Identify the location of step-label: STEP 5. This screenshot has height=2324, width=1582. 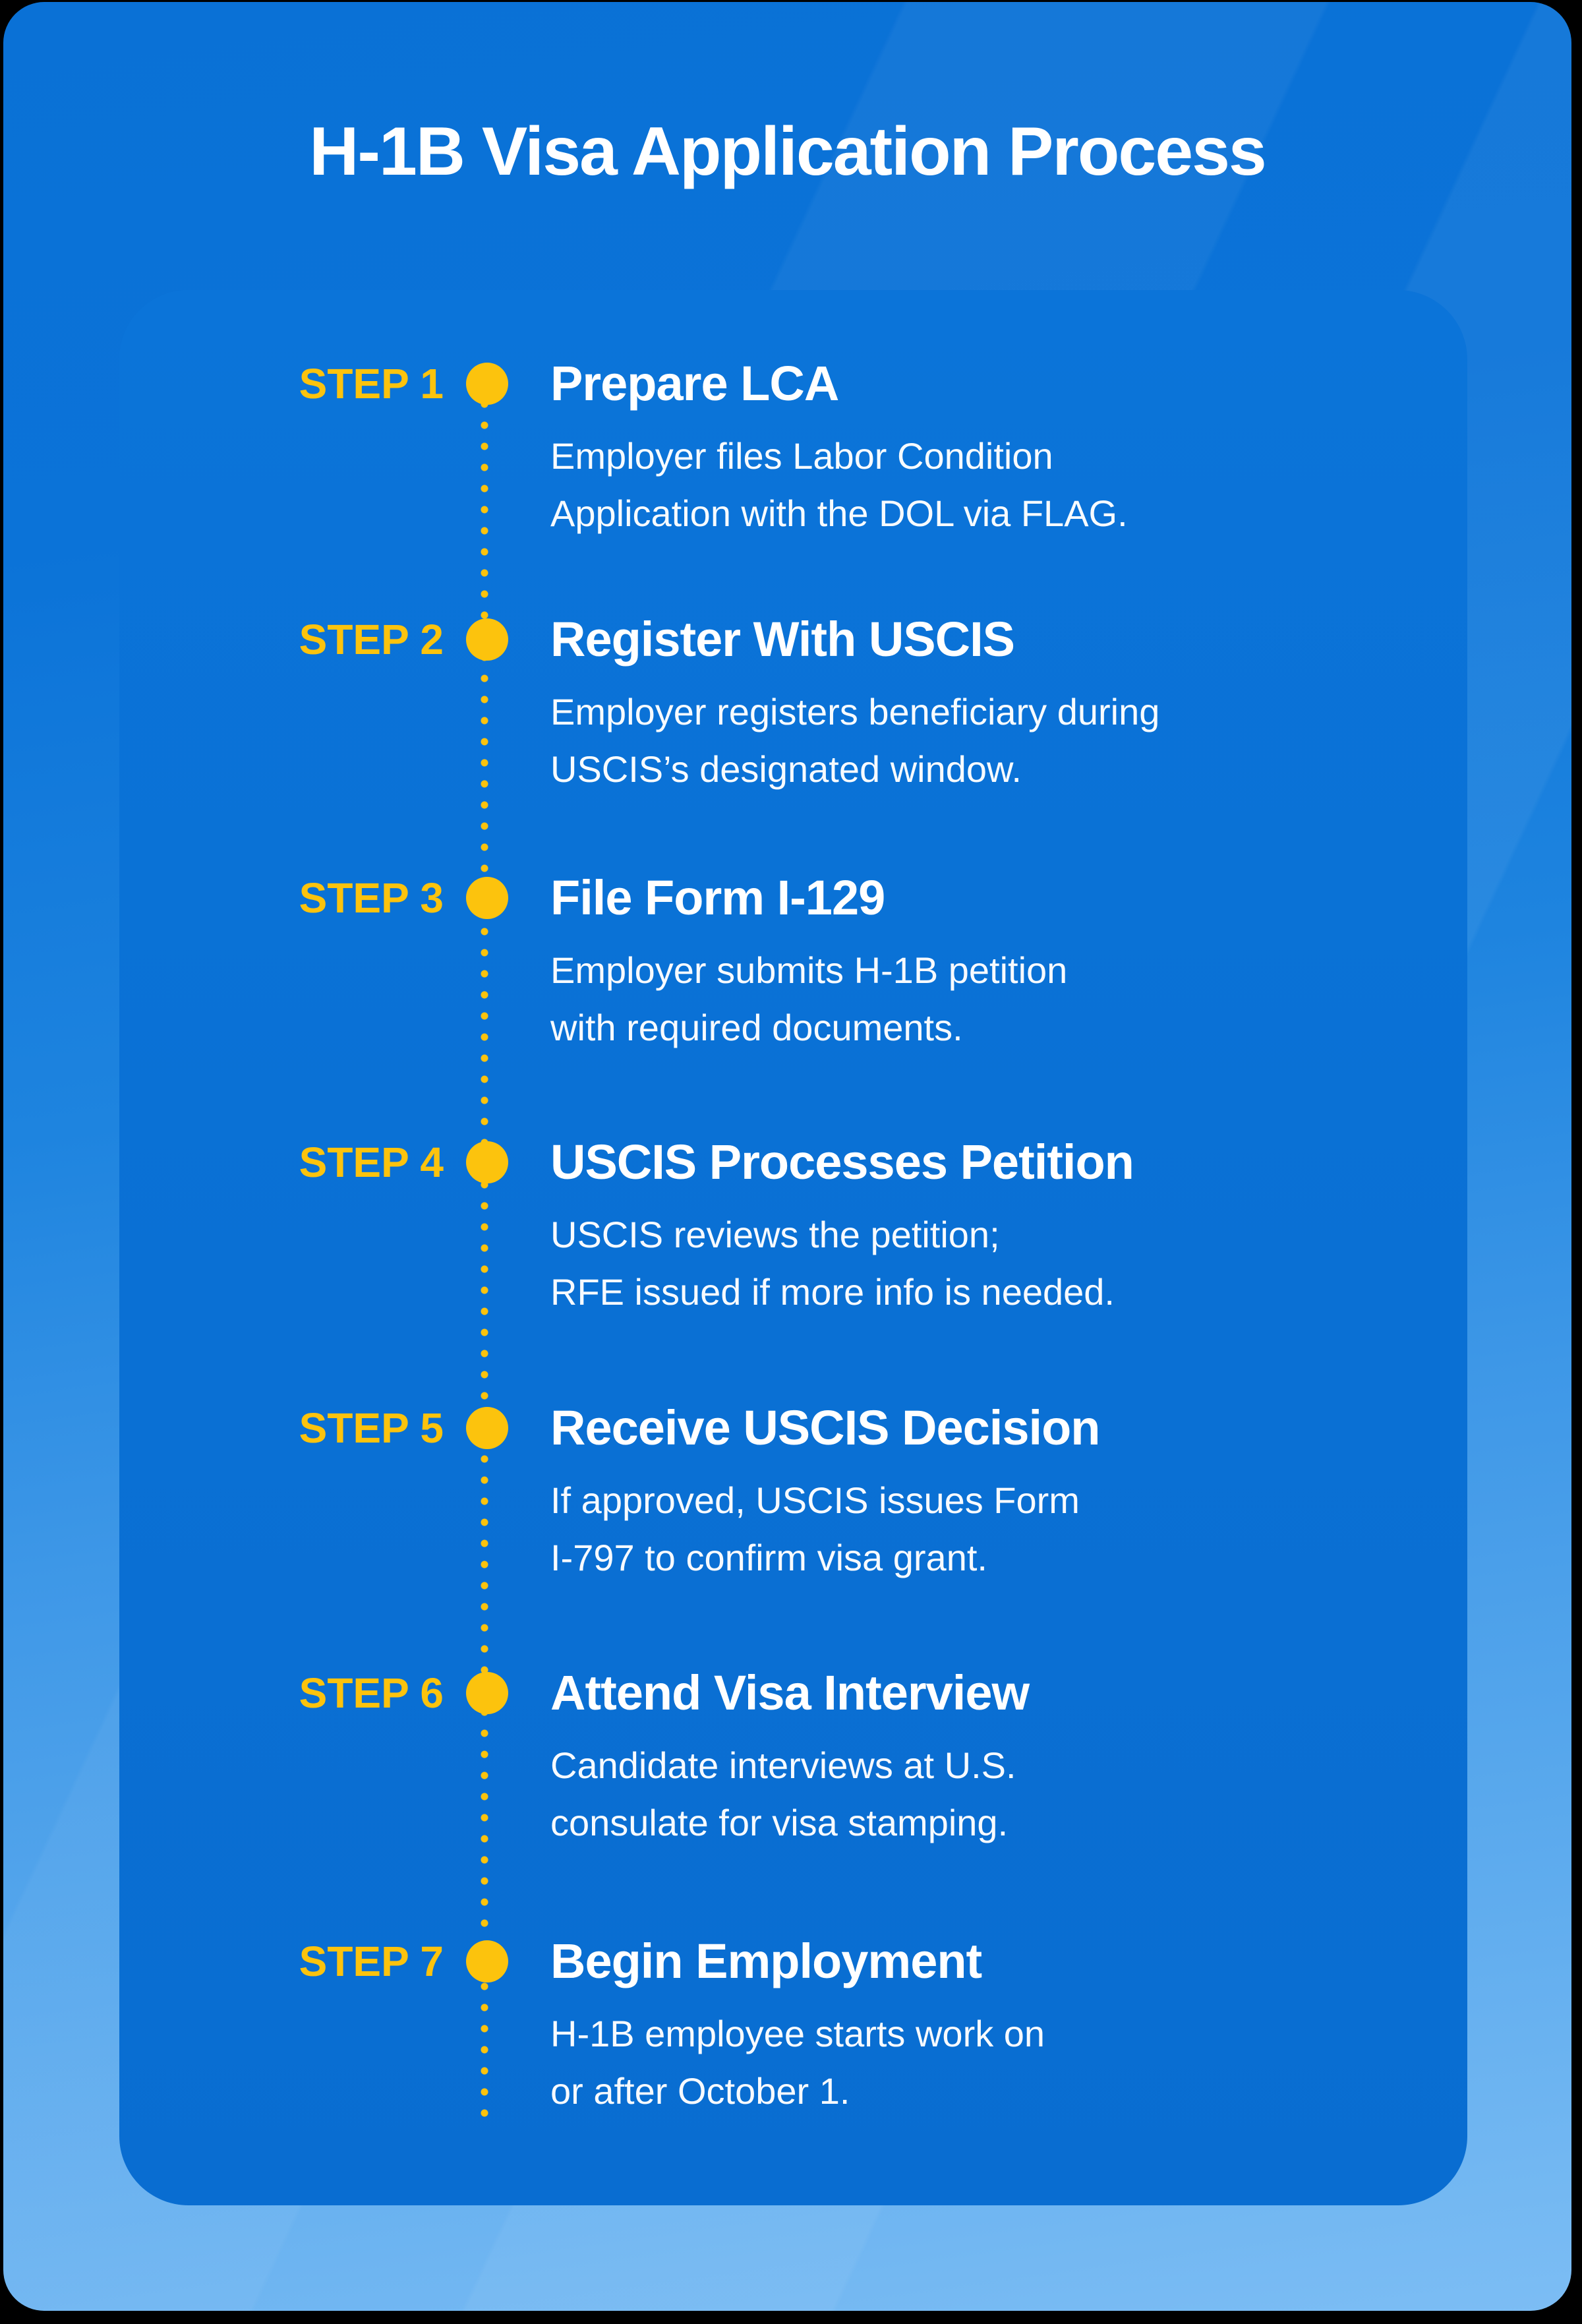
(372, 1428).